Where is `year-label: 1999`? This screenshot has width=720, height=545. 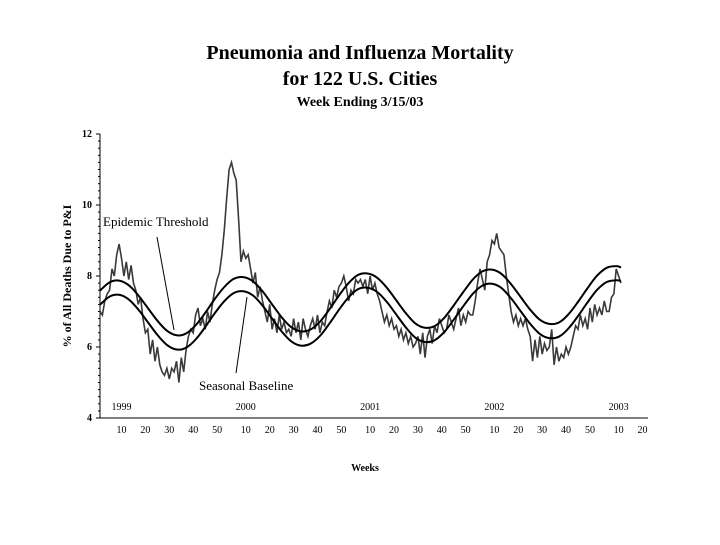 year-label: 1999 is located at coordinates (122, 407).